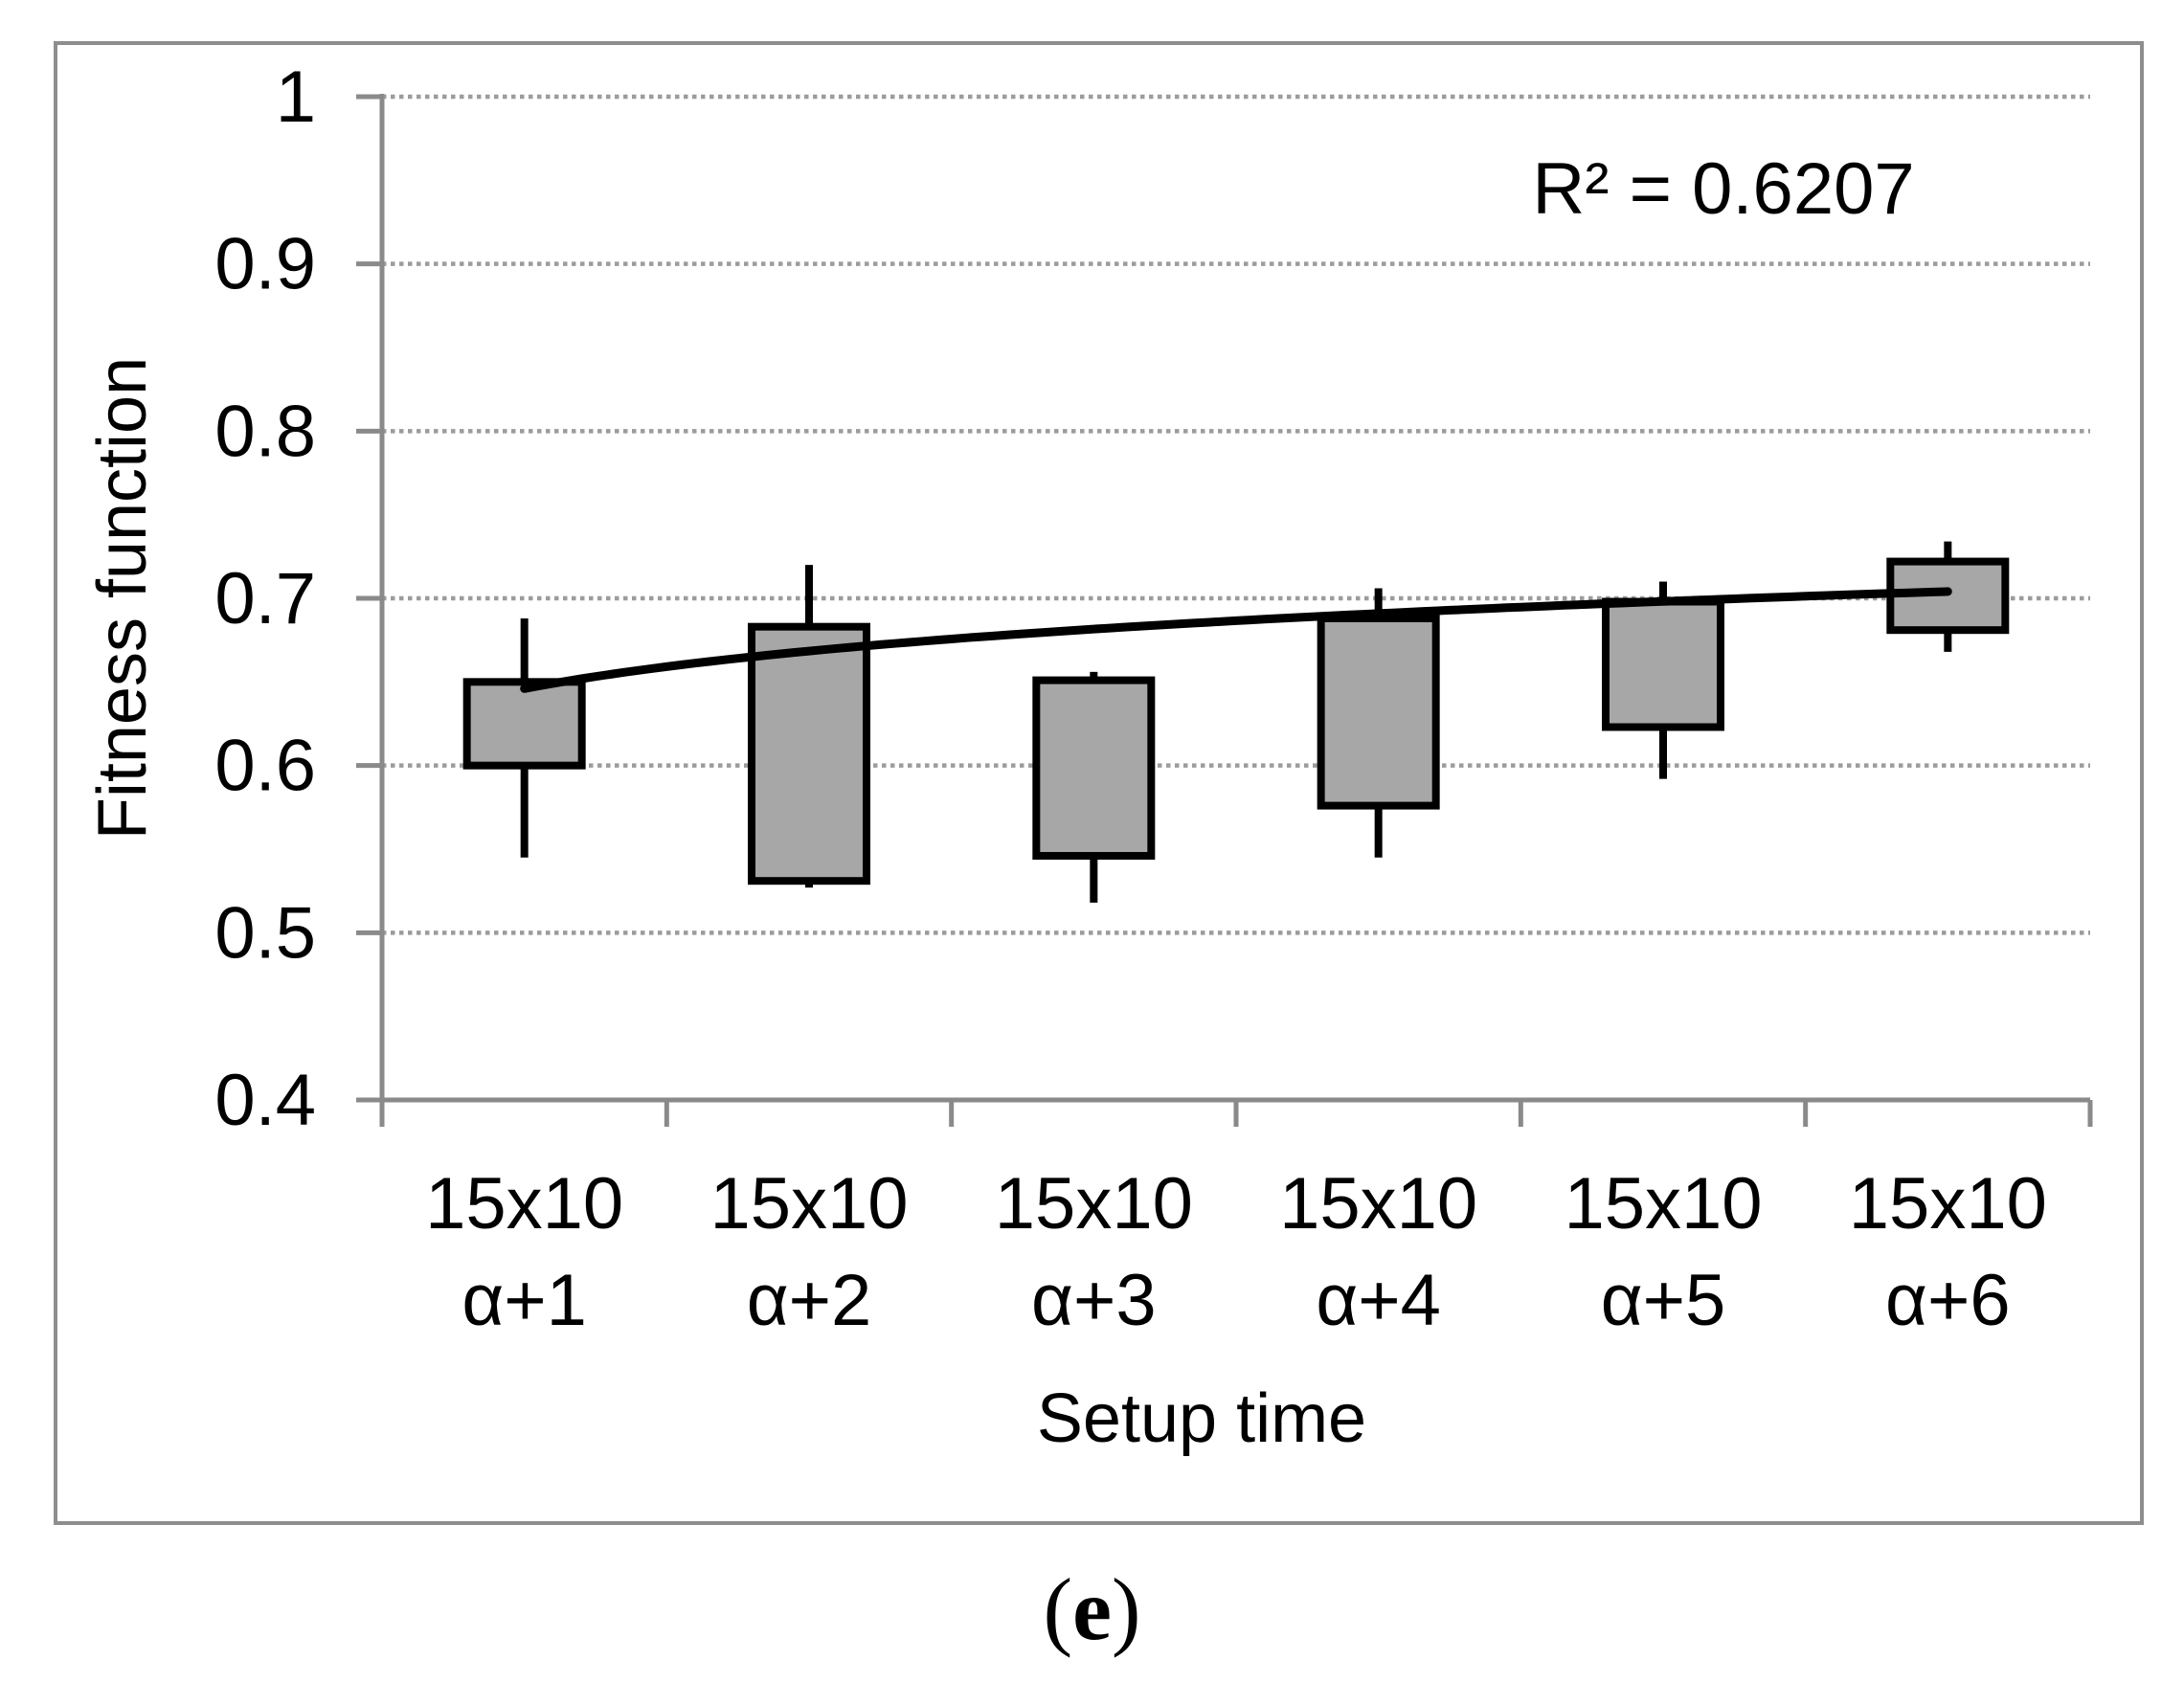  Describe the element at coordinates (1379, 1300) in the screenshot. I see `category-label-line2: α+4` at that location.